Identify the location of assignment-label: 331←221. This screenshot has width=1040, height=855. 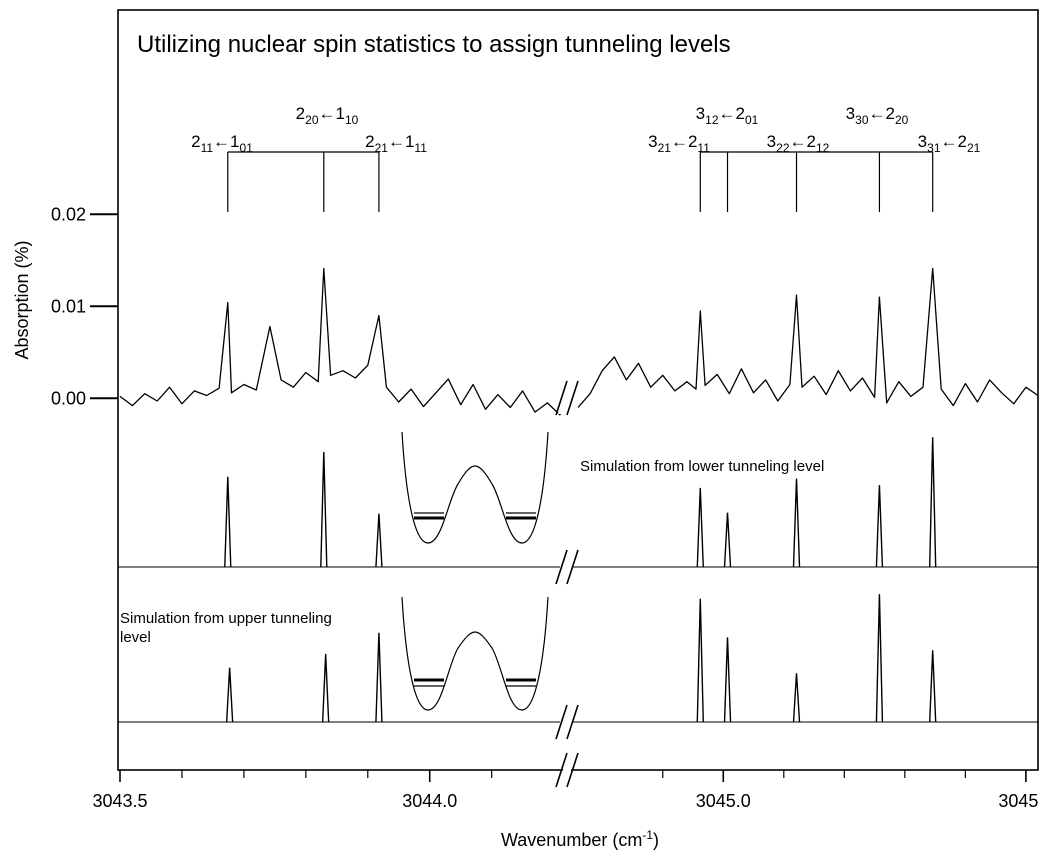
(949, 143).